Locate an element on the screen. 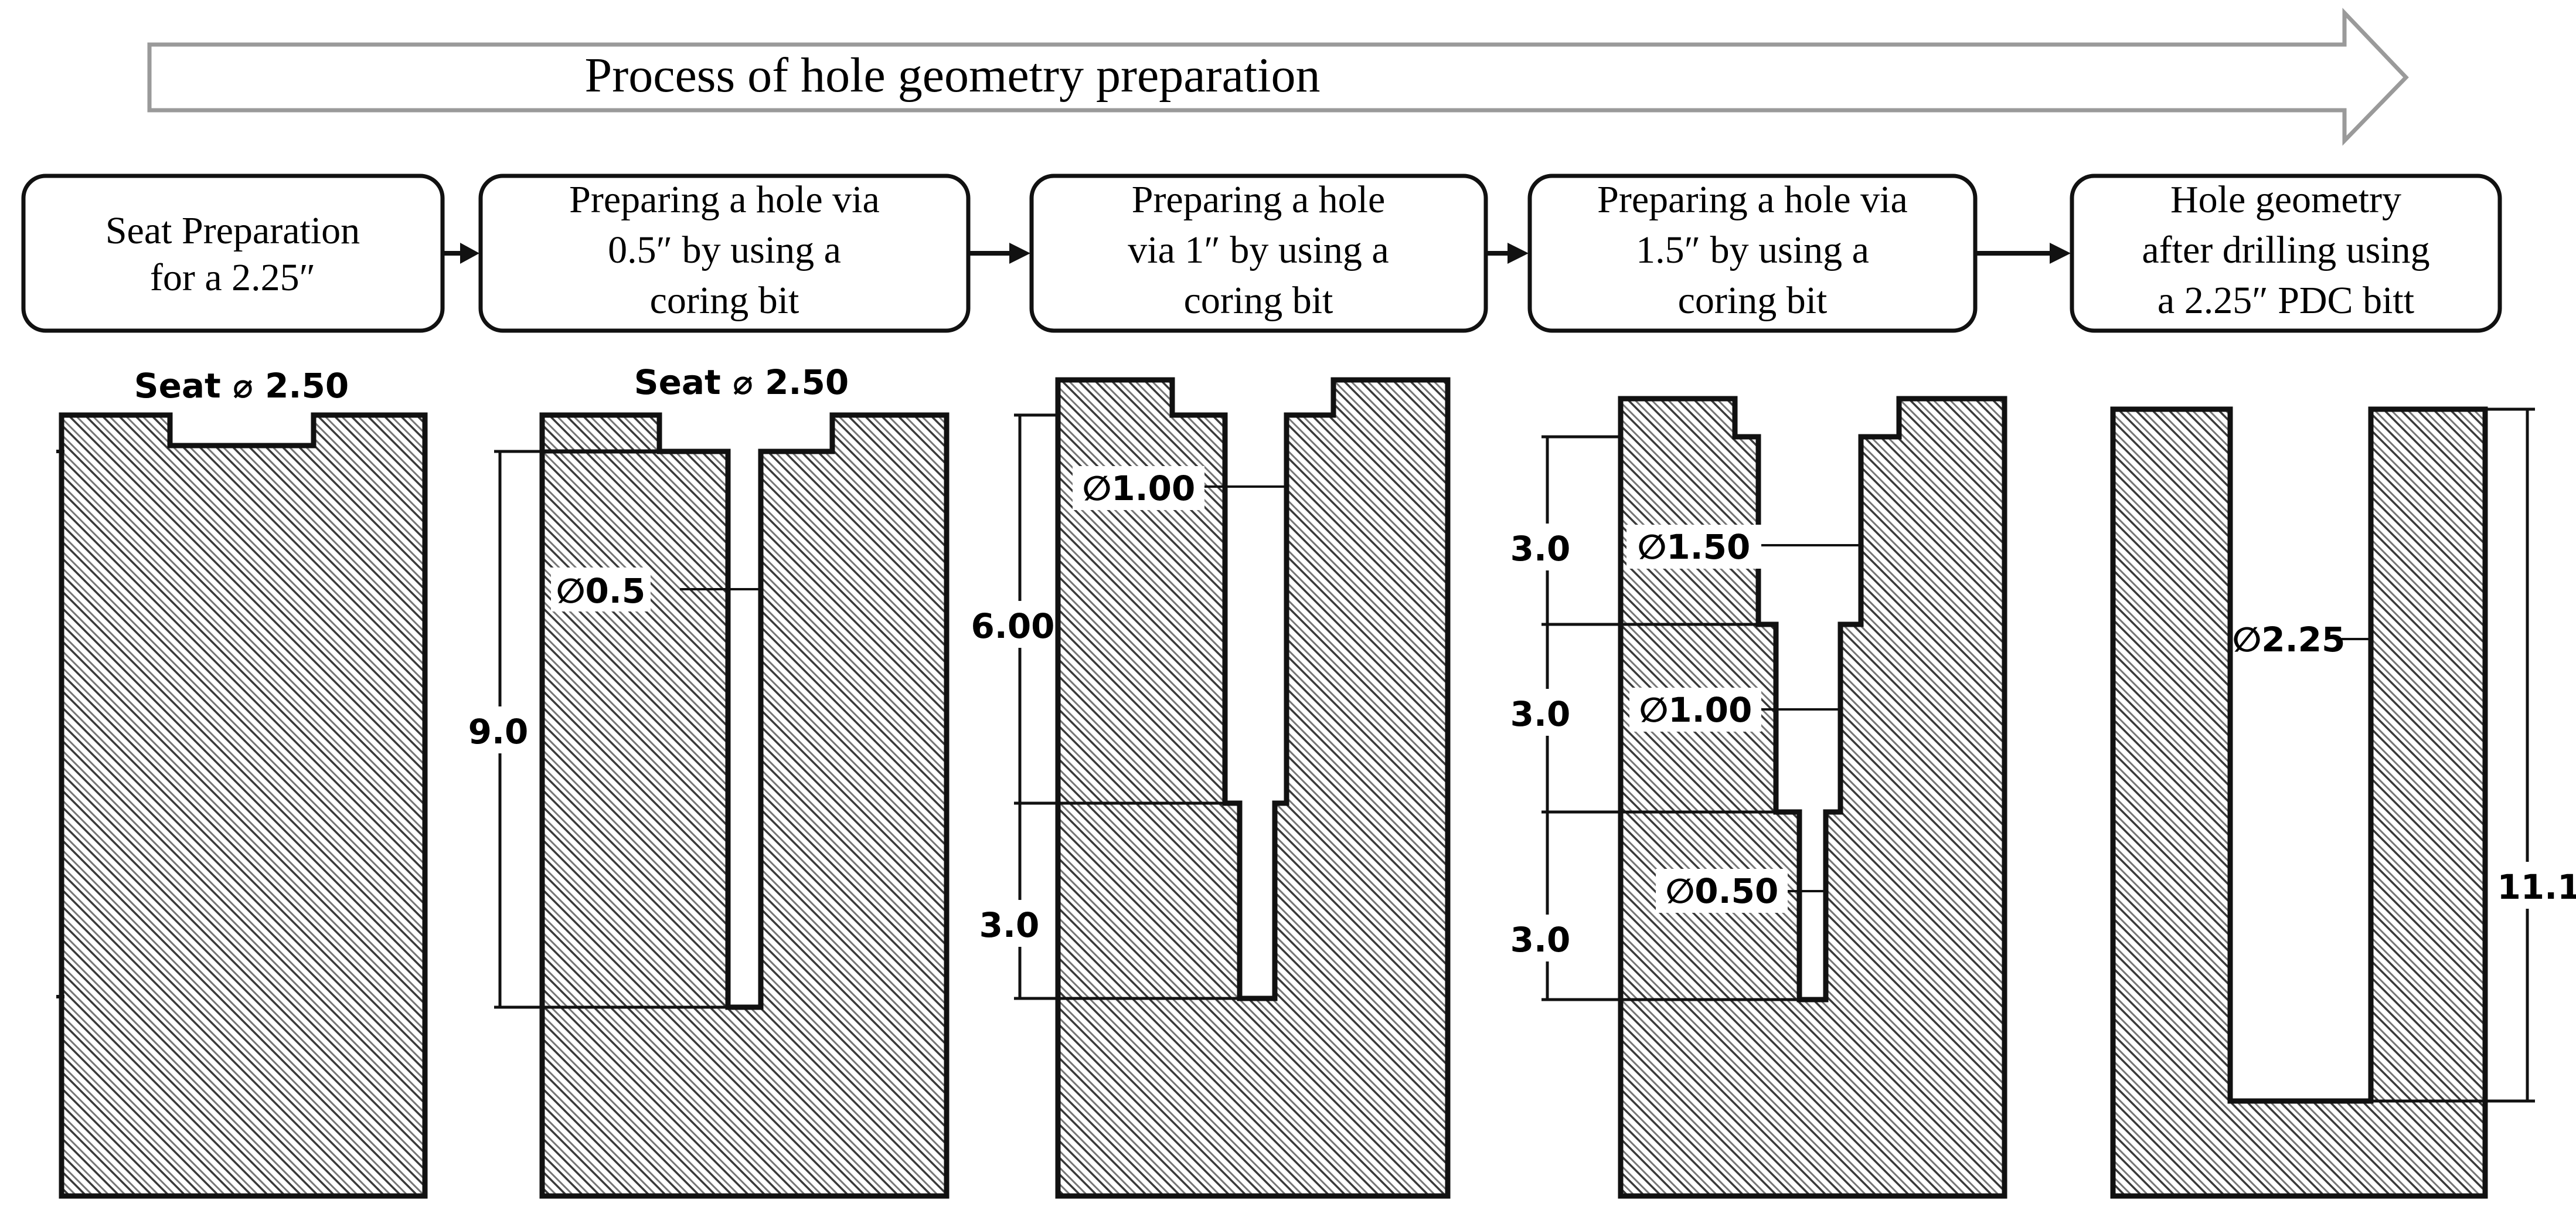 This screenshot has height=1213, width=2576. block-seat is located at coordinates (243, 805).